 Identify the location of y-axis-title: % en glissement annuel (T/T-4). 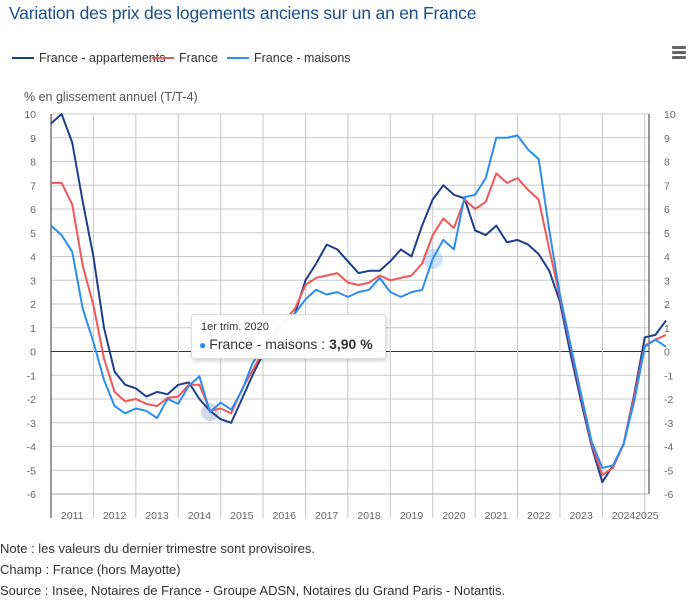
(111, 97).